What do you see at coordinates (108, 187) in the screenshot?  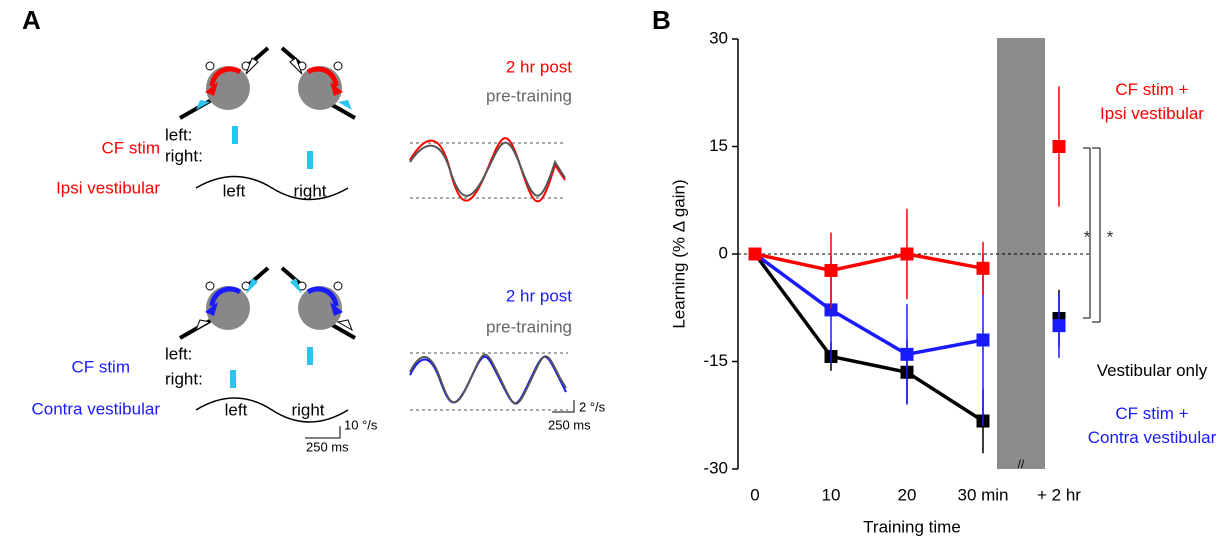 I see `vestibular-label: Ipsi vestibular` at bounding box center [108, 187].